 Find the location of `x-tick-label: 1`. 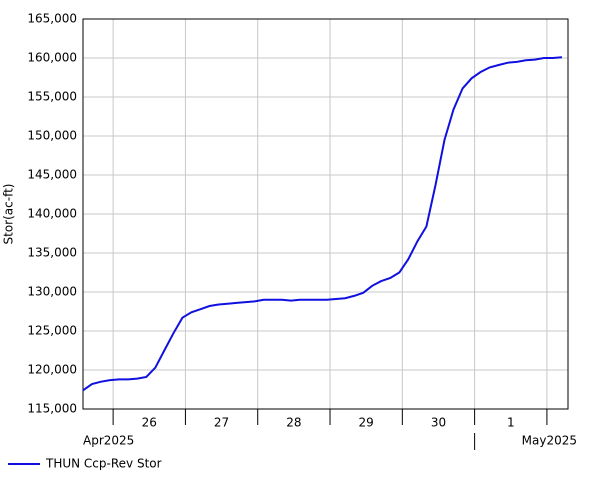

x-tick-label: 1 is located at coordinates (511, 423).